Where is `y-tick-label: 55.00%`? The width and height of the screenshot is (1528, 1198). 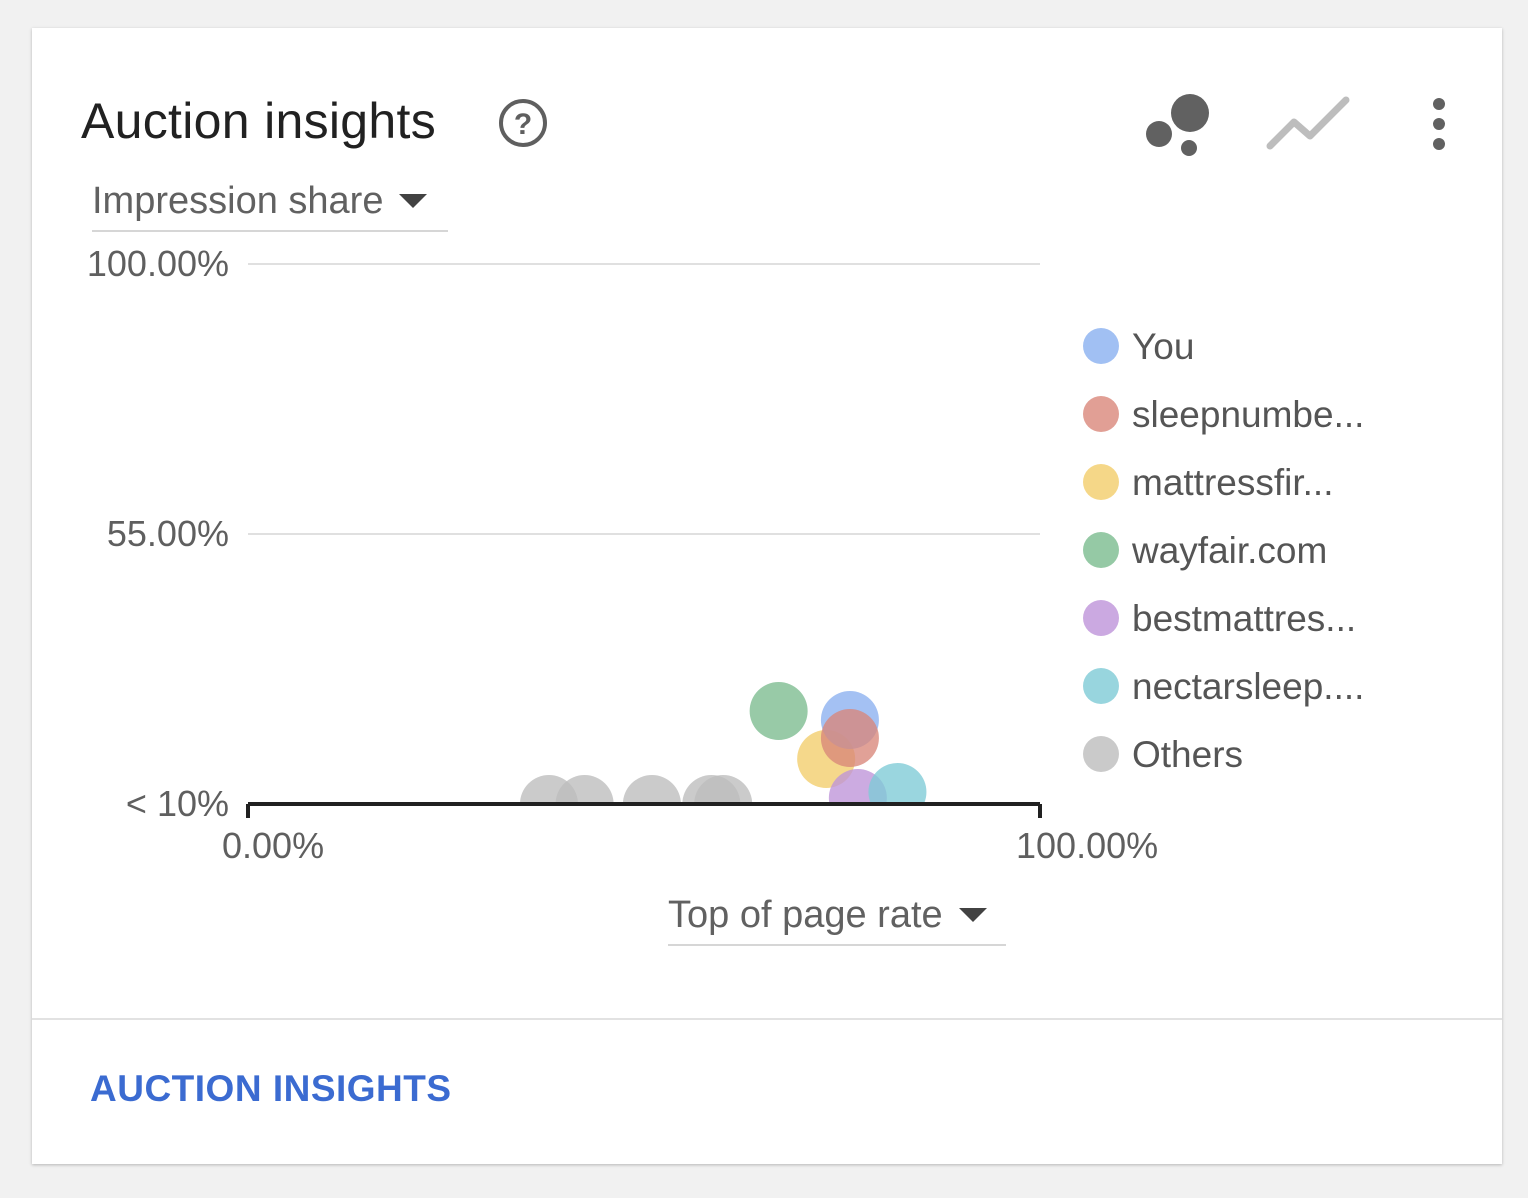
y-tick-label: 55.00% is located at coordinates (168, 533).